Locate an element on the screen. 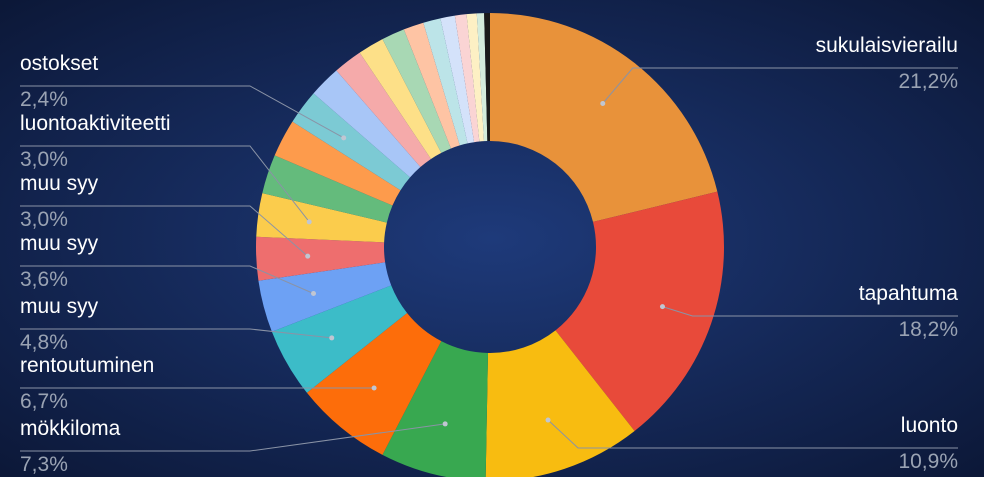 Image resolution: width=984 pixels, height=477 pixels. slice-value: 21,2% is located at coordinates (928, 81).